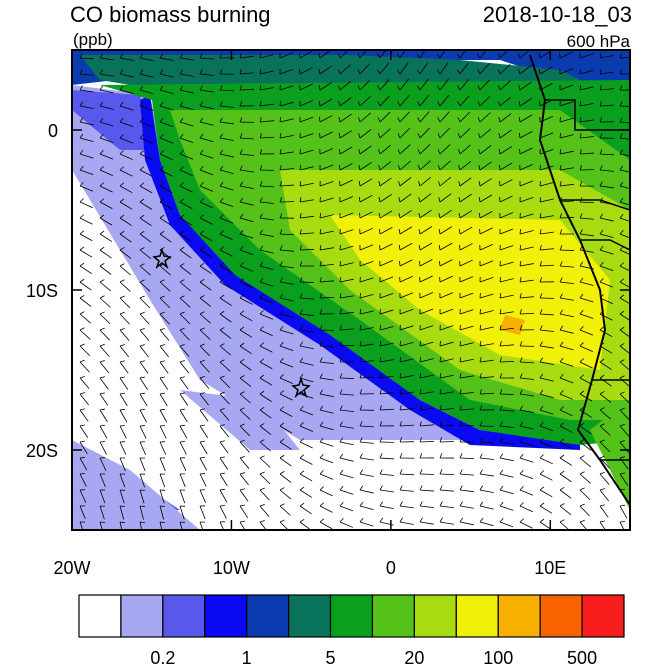 The image size is (650, 672). What do you see at coordinates (93, 39) in the screenshot?
I see `units: (ppb)` at bounding box center [93, 39].